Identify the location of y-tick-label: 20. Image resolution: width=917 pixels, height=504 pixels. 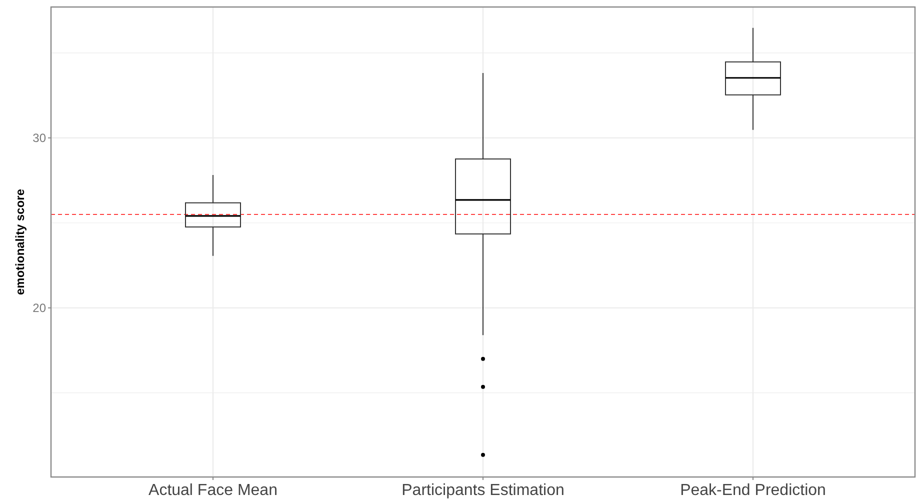
(39, 308).